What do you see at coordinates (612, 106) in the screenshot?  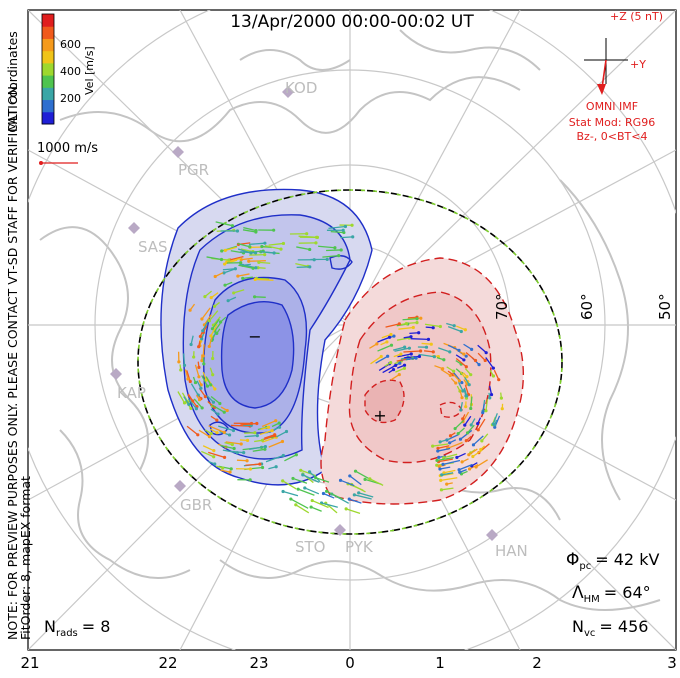 I see `imf-source: OMNI IMF` at bounding box center [612, 106].